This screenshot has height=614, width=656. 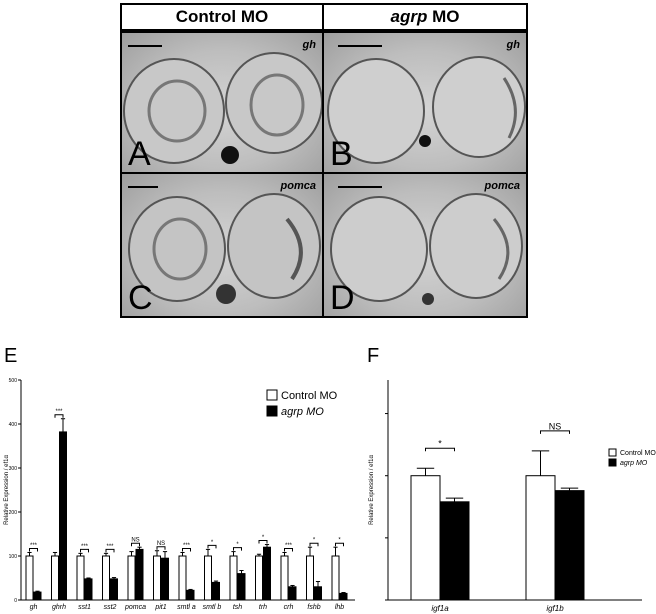 I want to click on embryo-illustration-c, so click(x=224, y=248).